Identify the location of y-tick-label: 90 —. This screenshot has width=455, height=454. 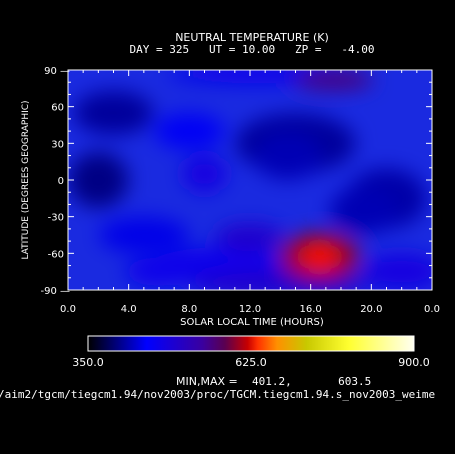
(57, 71).